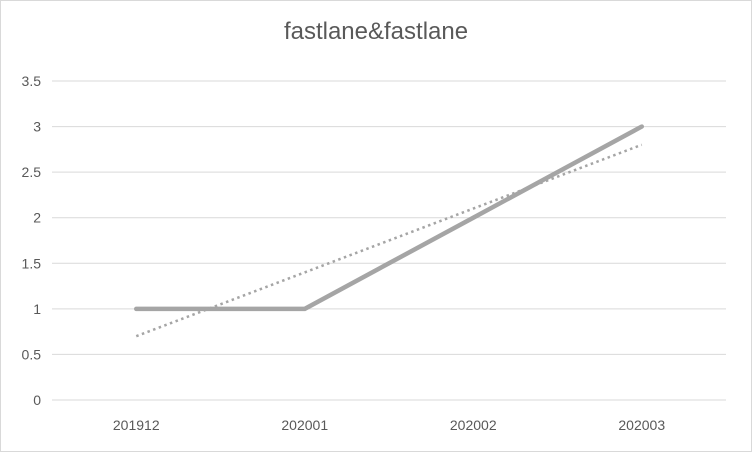 This screenshot has height=452, width=752. Describe the element at coordinates (32, 81) in the screenshot. I see `y-tick-label: 3.5` at that location.